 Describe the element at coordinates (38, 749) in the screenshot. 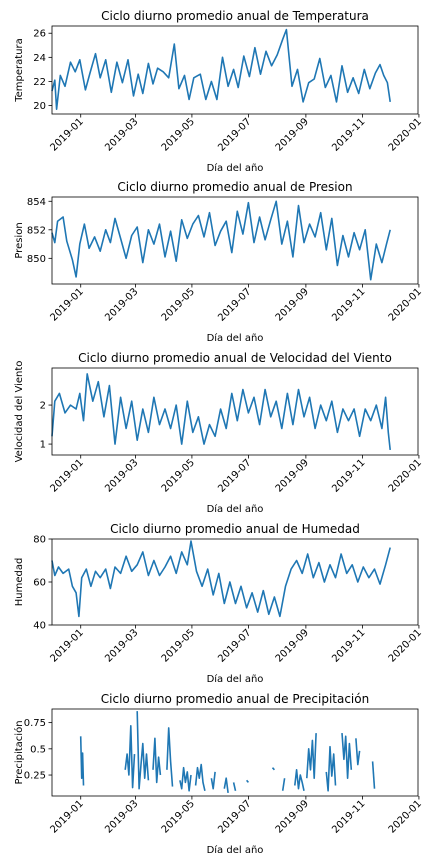

I see `y-tick-label: 0.5` at that location.